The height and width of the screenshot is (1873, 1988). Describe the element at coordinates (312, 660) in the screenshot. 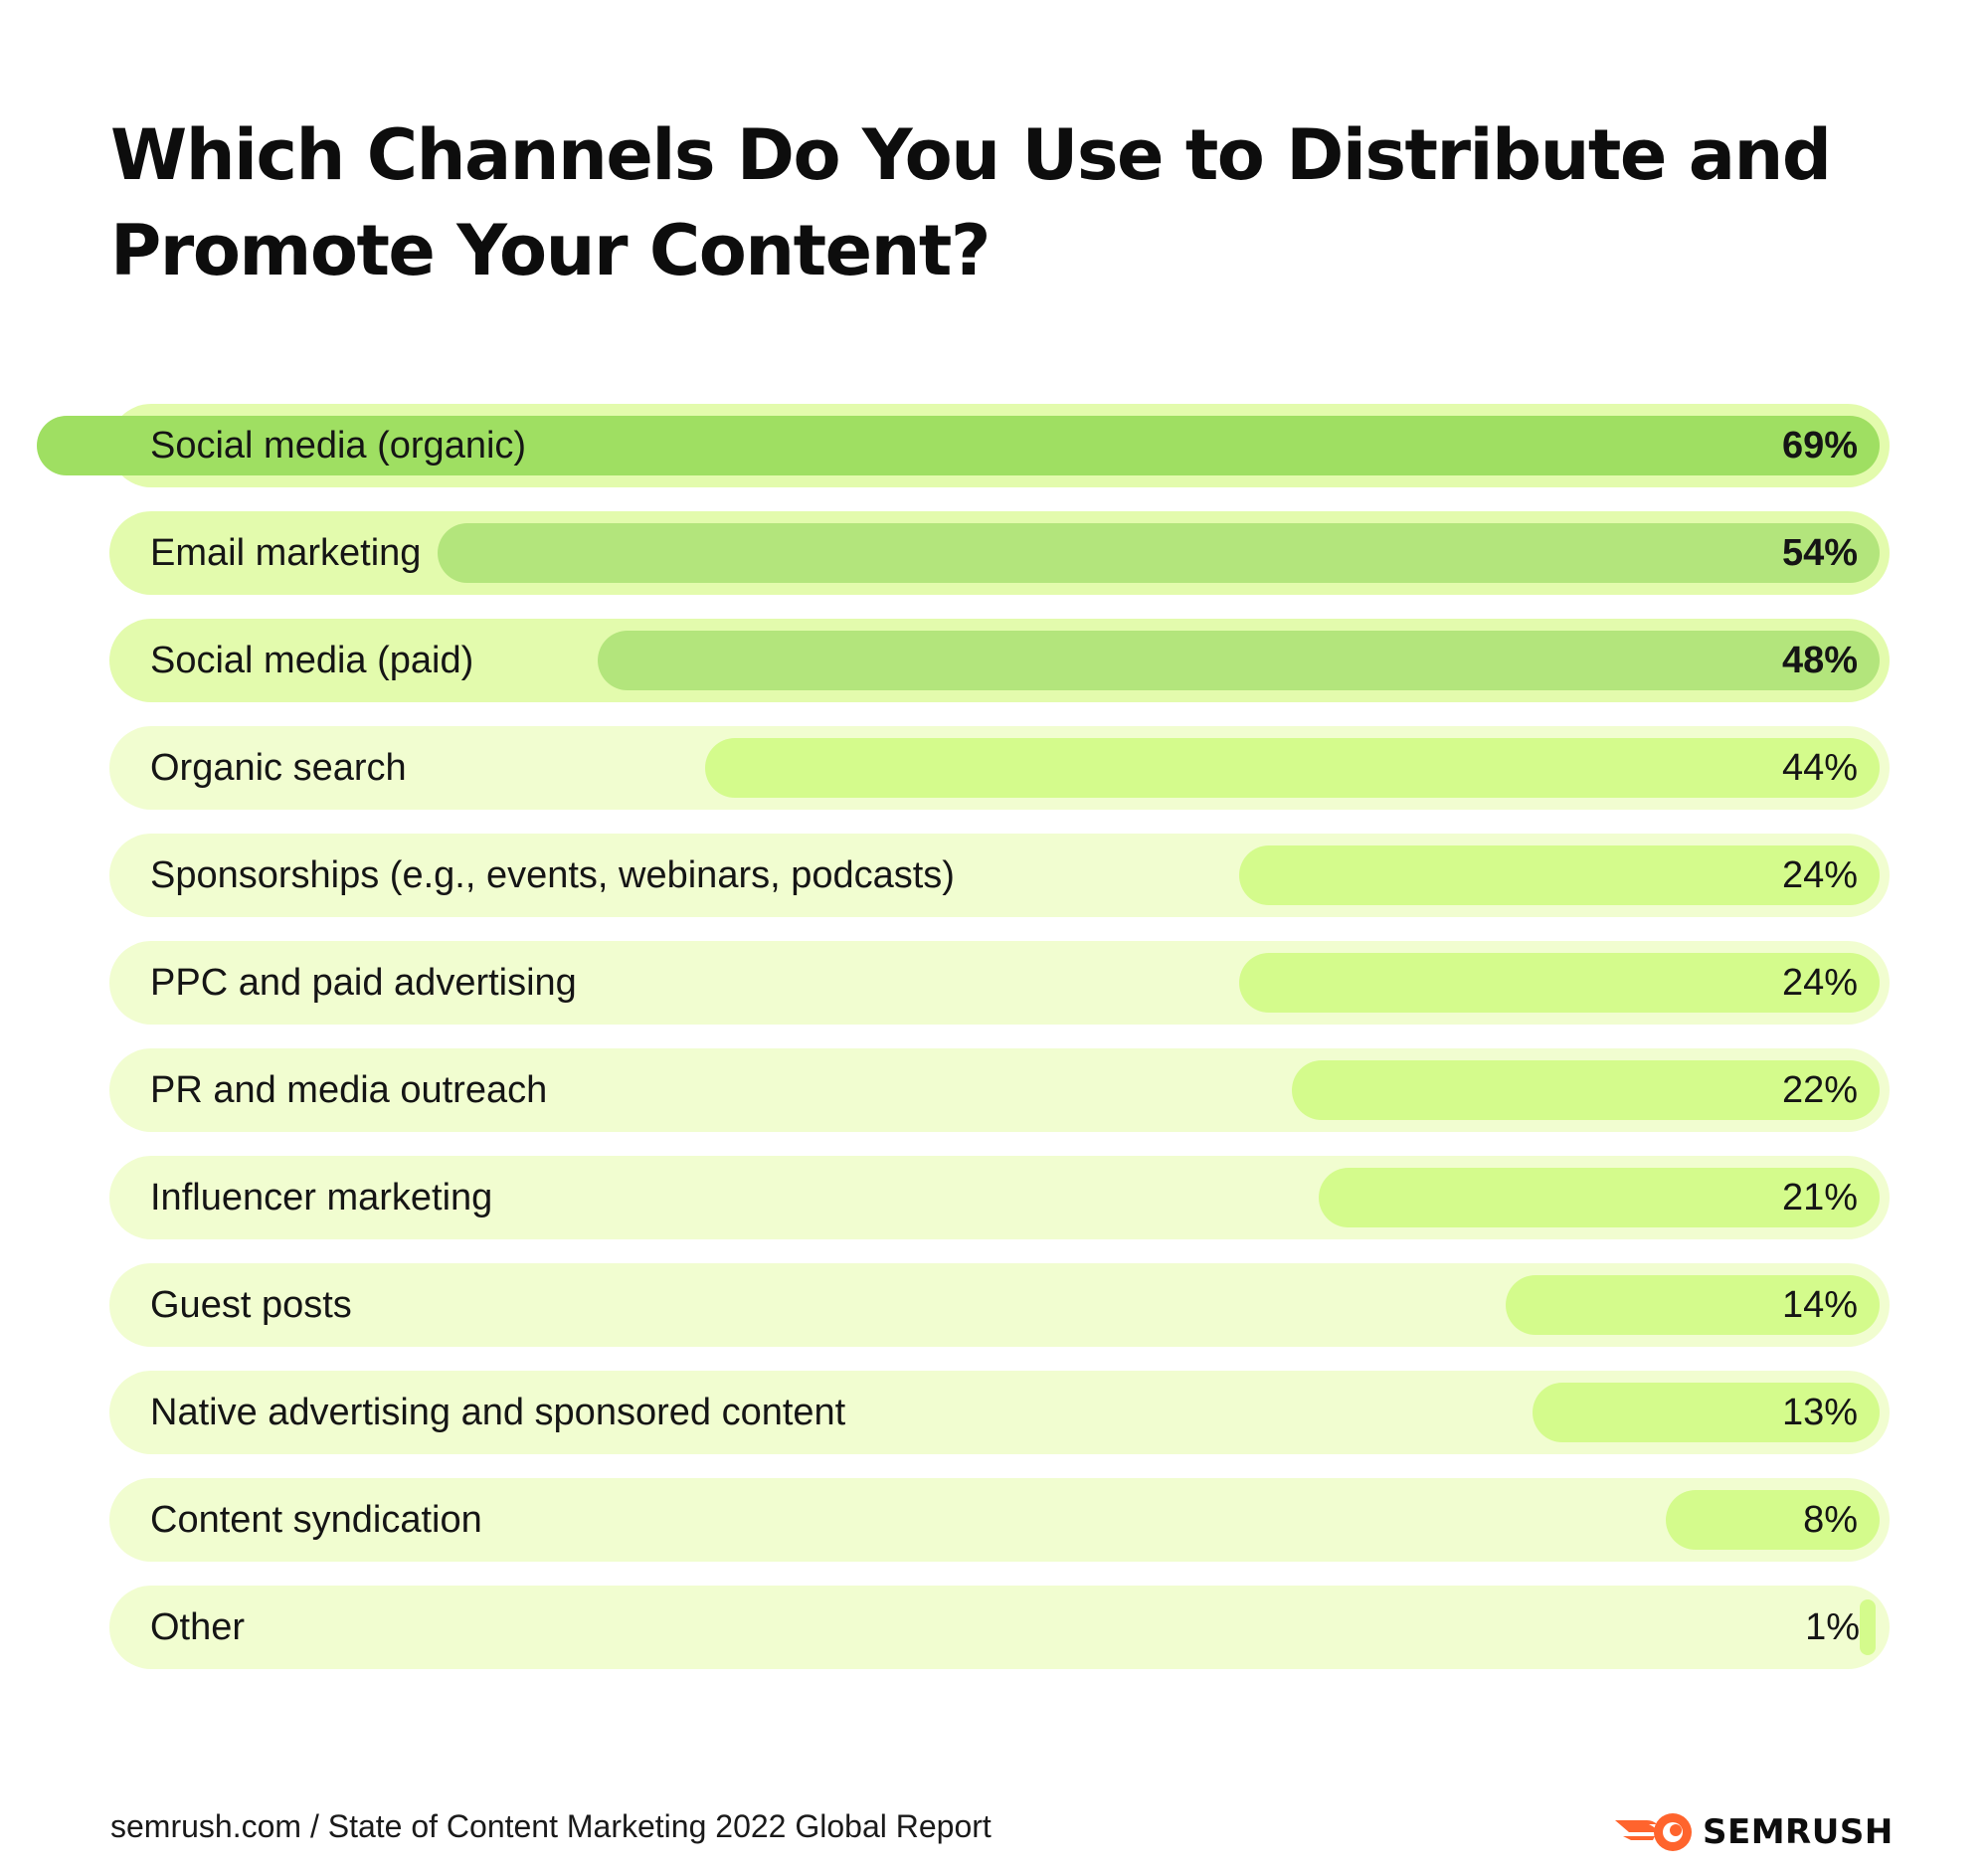

I see `category-label: Social media (paid)` at that location.